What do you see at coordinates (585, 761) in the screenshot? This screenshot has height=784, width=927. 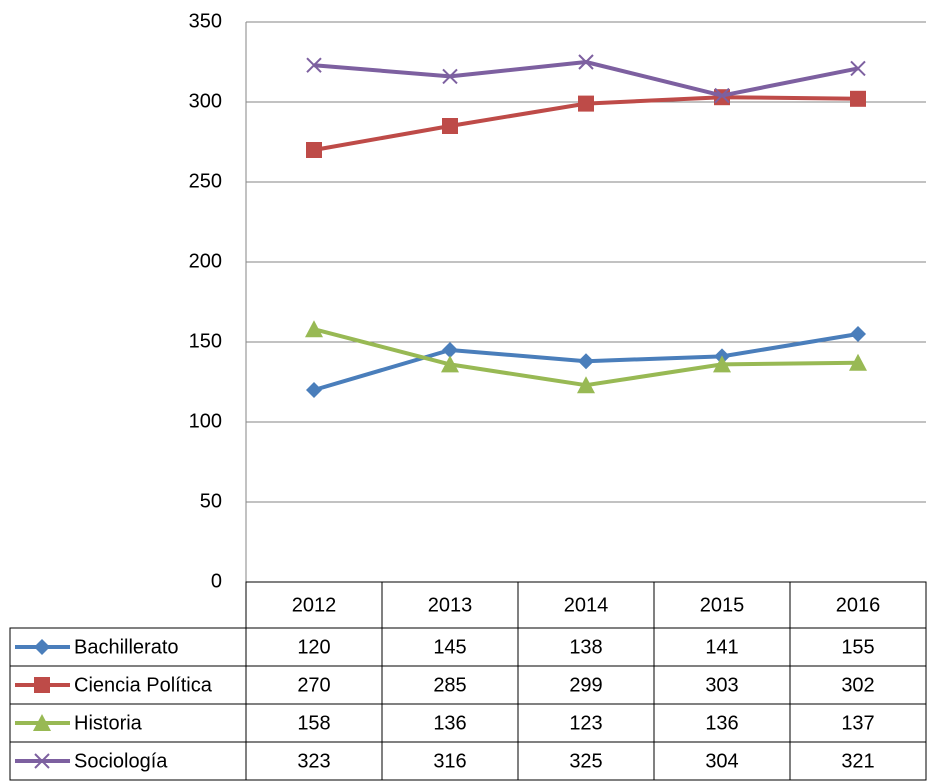 I see `table-value: 325` at bounding box center [585, 761].